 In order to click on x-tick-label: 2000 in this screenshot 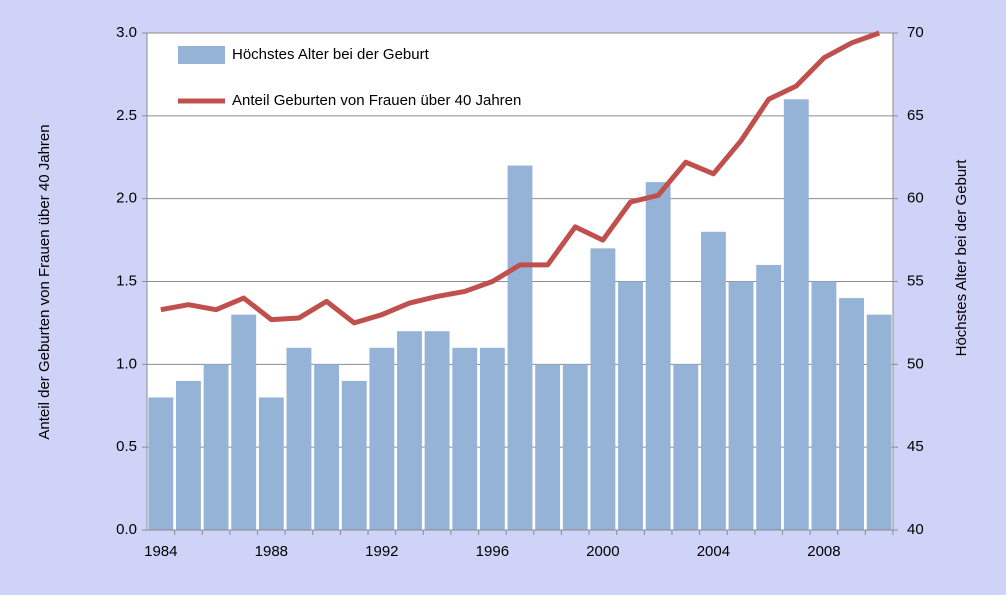, I will do `click(602, 551)`.